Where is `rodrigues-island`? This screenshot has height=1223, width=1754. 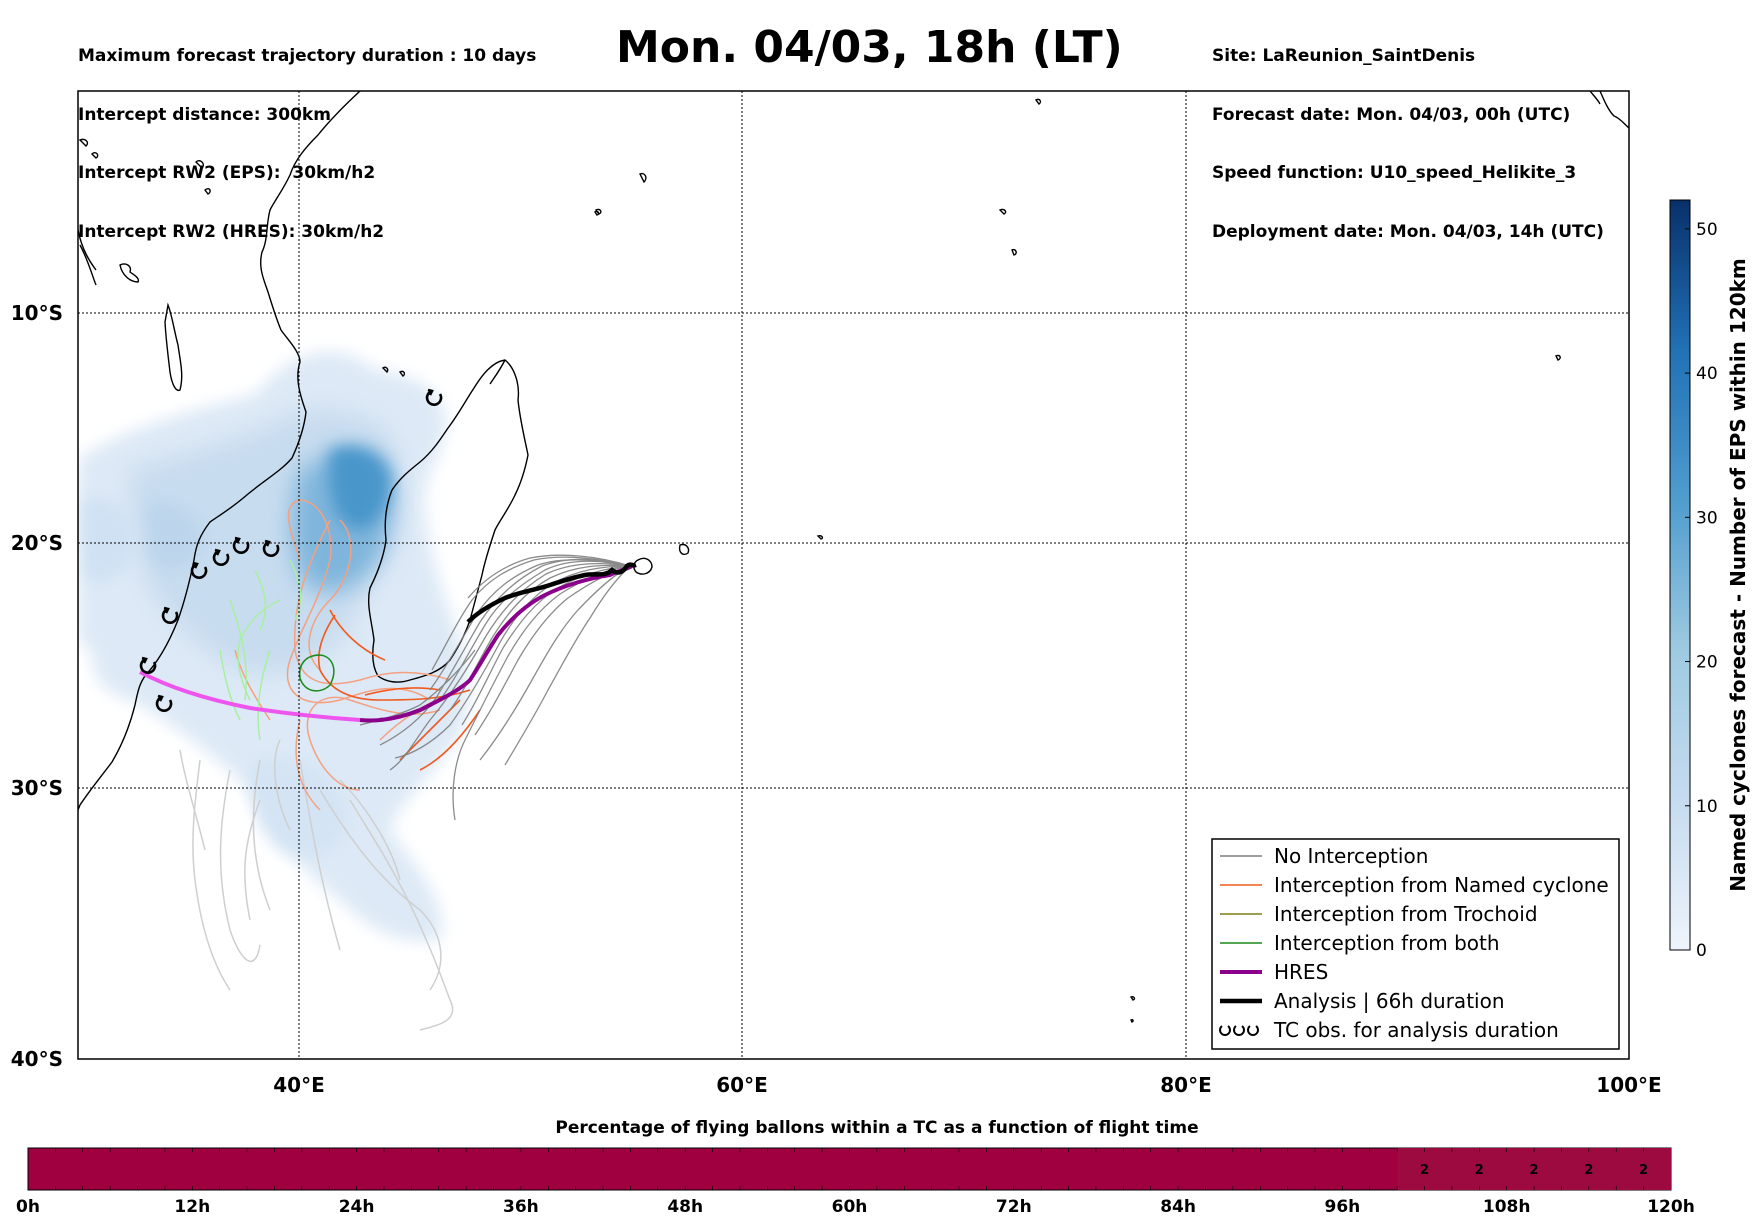 rodrigues-island is located at coordinates (820, 537).